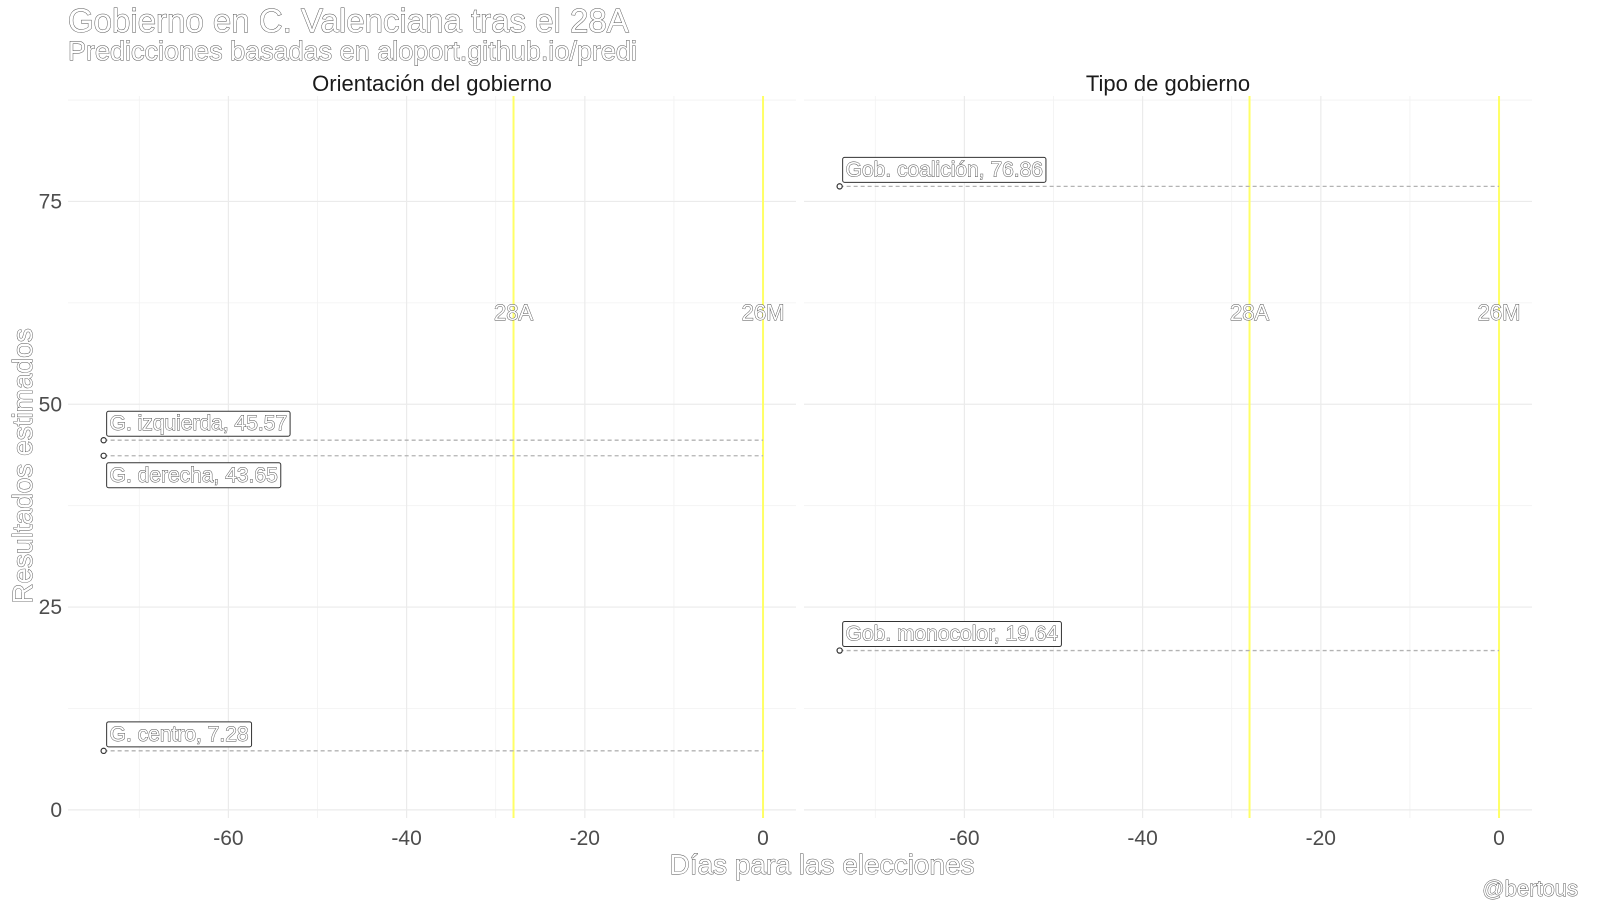 Image resolution: width=1600 pixels, height=905 pixels. What do you see at coordinates (432, 83) in the screenshot?
I see `facet-title: Orientación del gobierno` at bounding box center [432, 83].